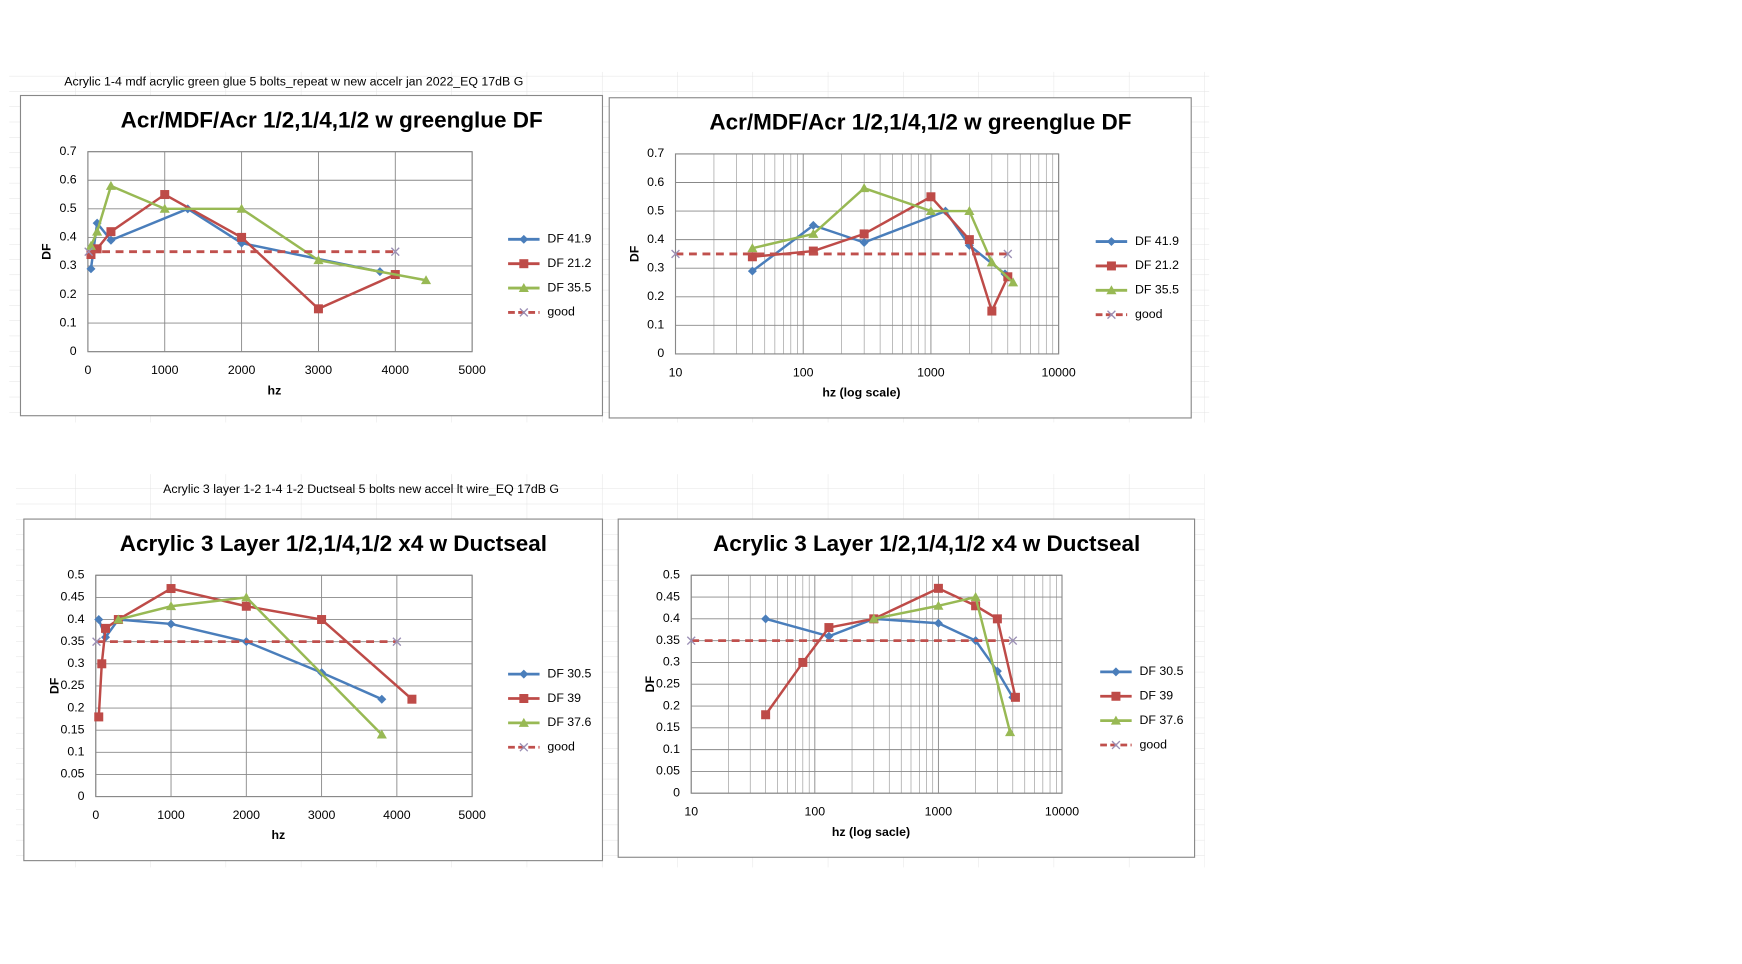 The image size is (1742, 964). What do you see at coordinates (1157, 241) in the screenshot?
I see `legend-label: DF 41.9` at bounding box center [1157, 241].